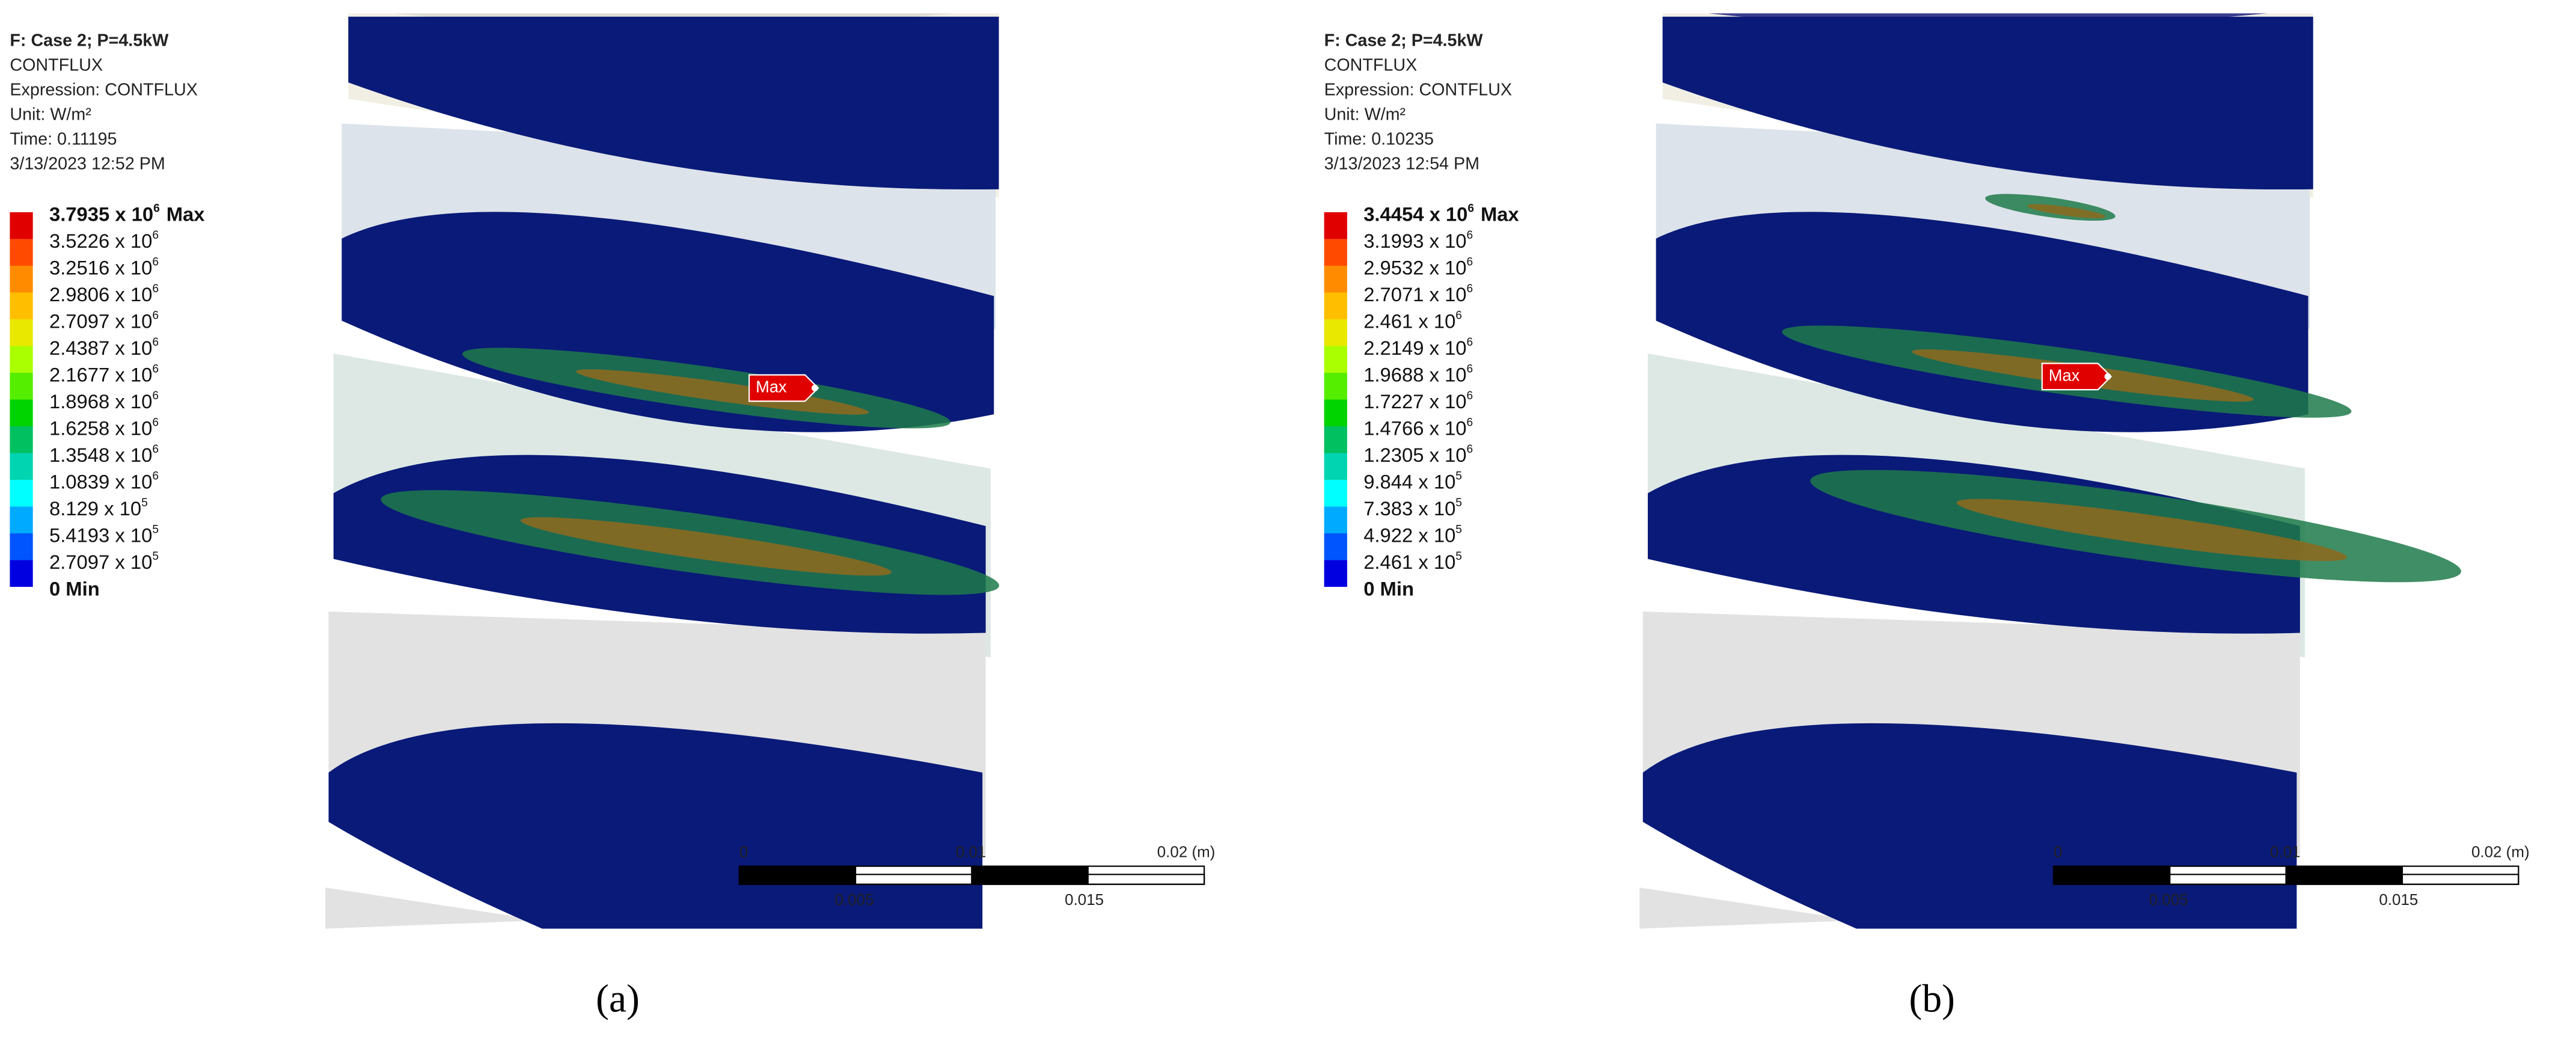 The image size is (2576, 1039). I want to click on hotspot, so click(2066, 211).